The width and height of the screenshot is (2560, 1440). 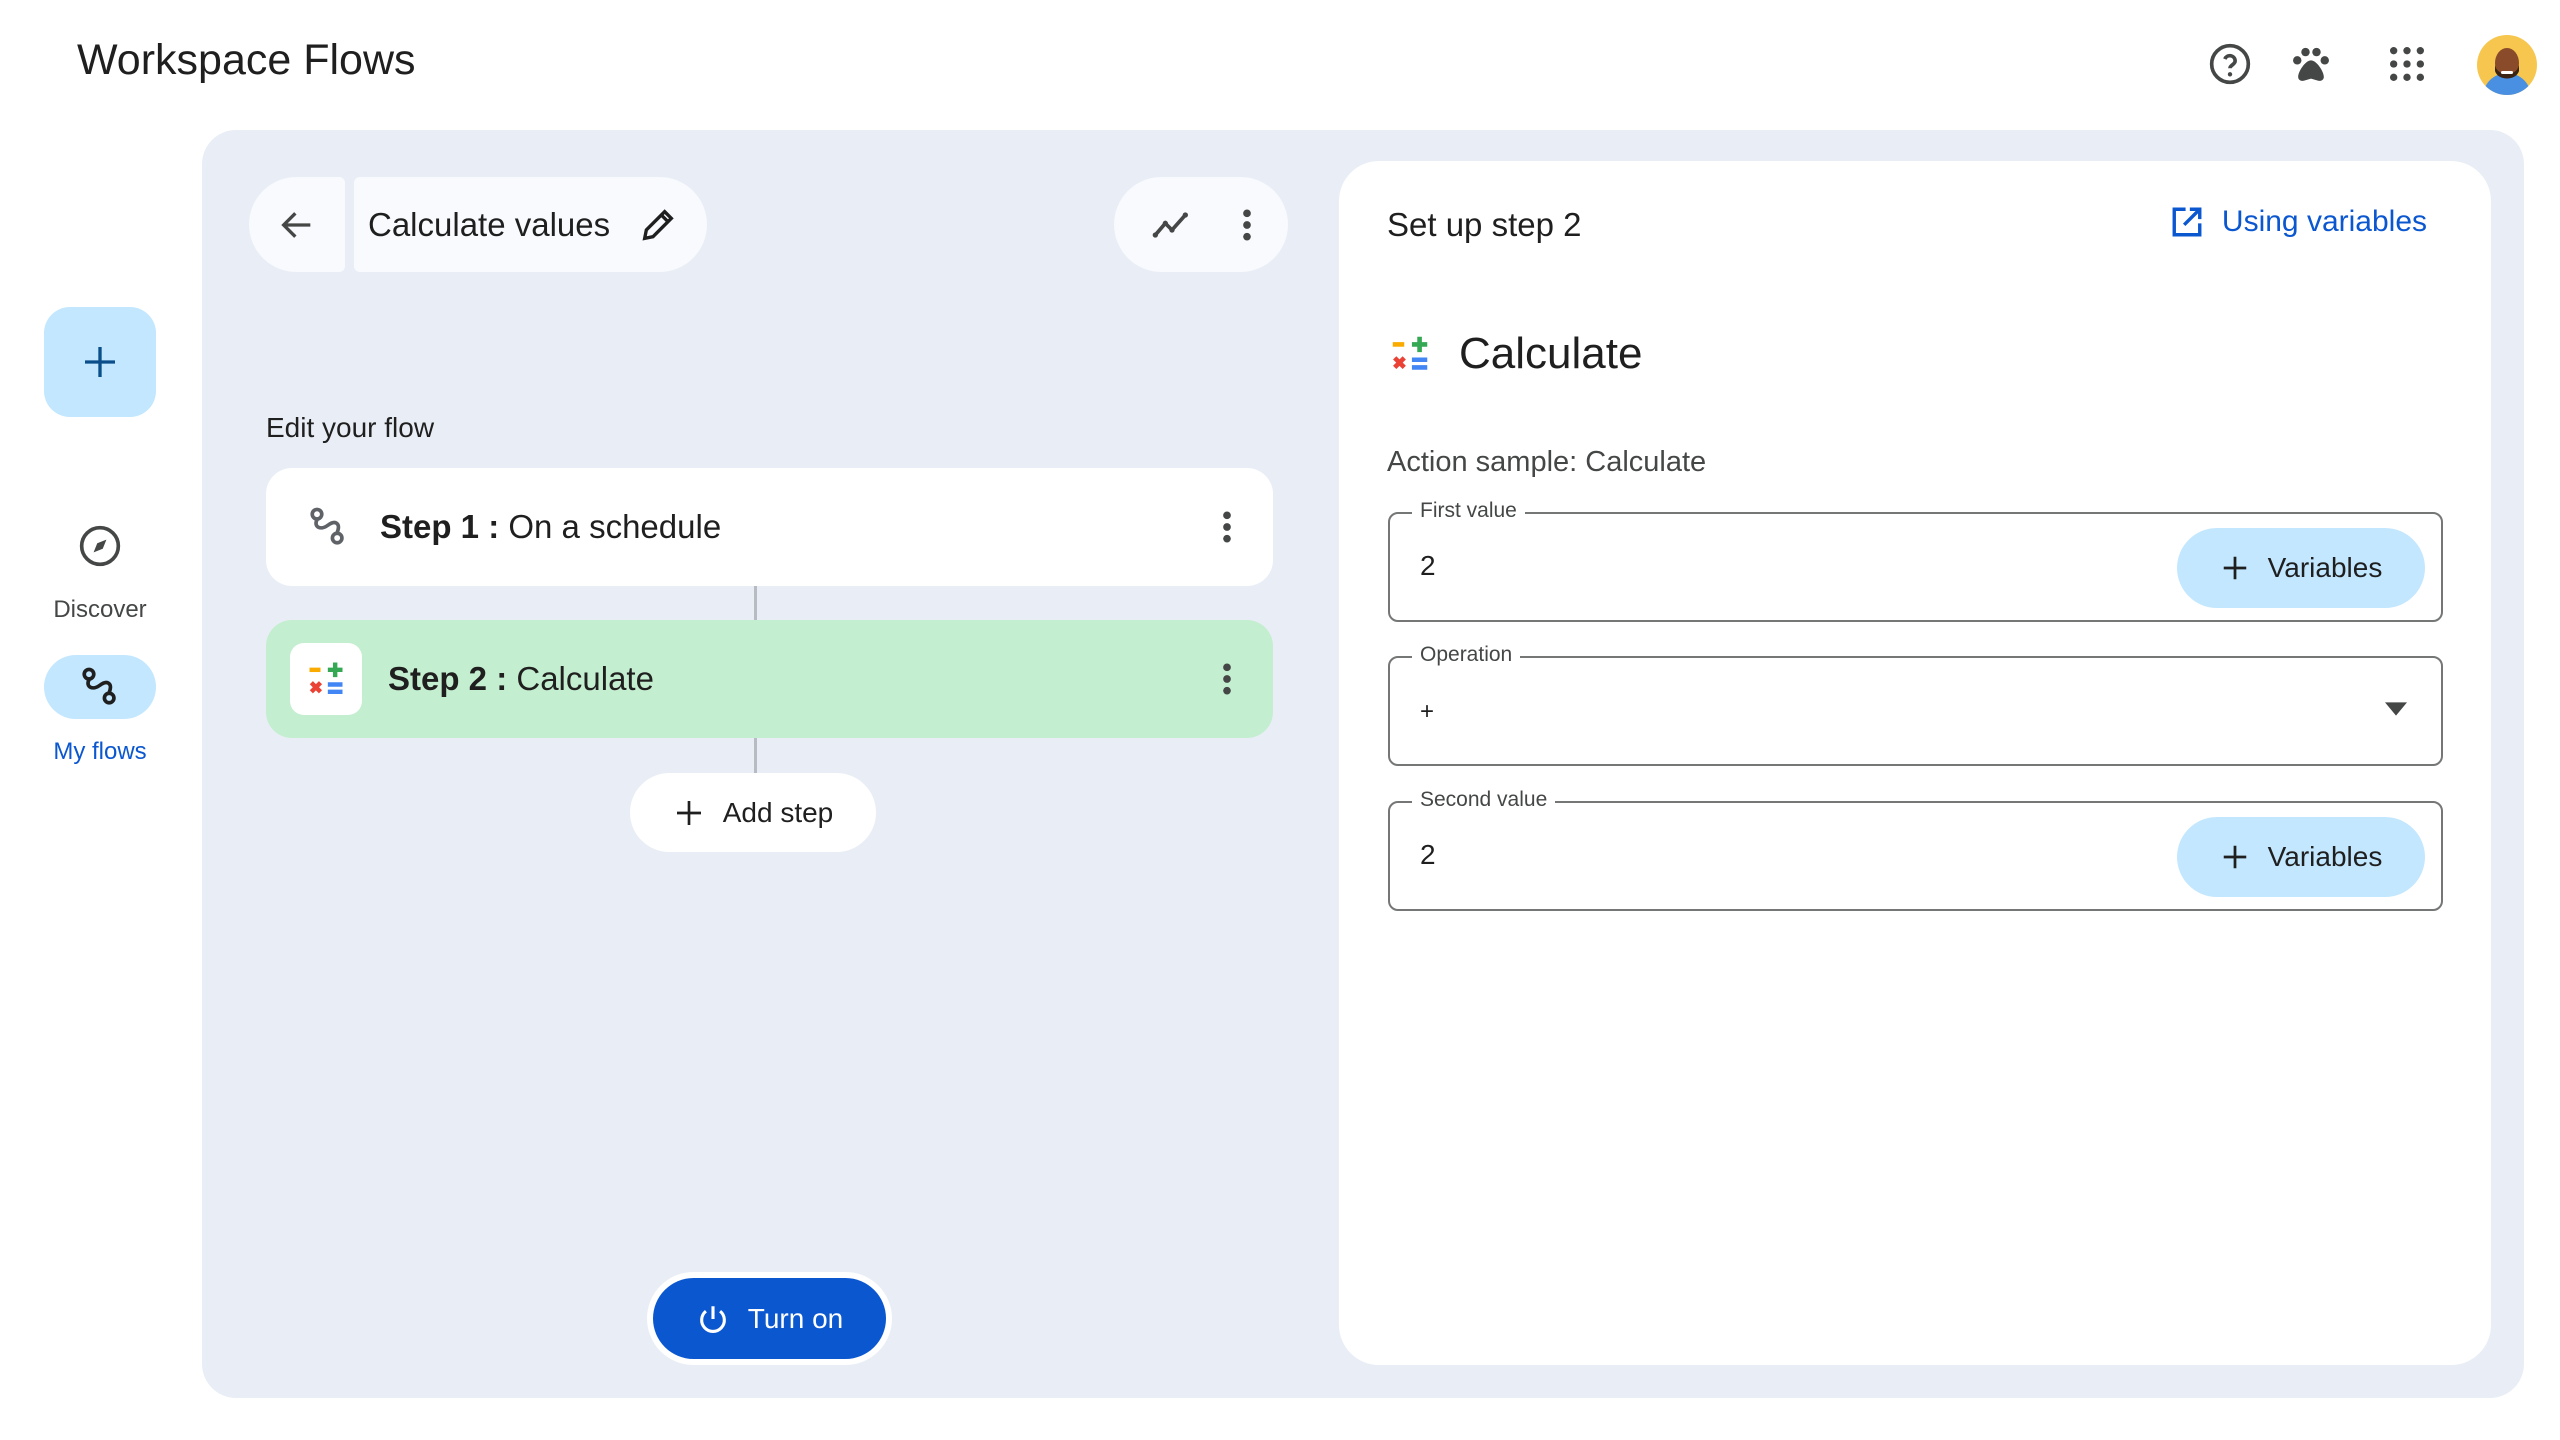 I want to click on action-title-row: Calculate, so click(x=1514, y=354).